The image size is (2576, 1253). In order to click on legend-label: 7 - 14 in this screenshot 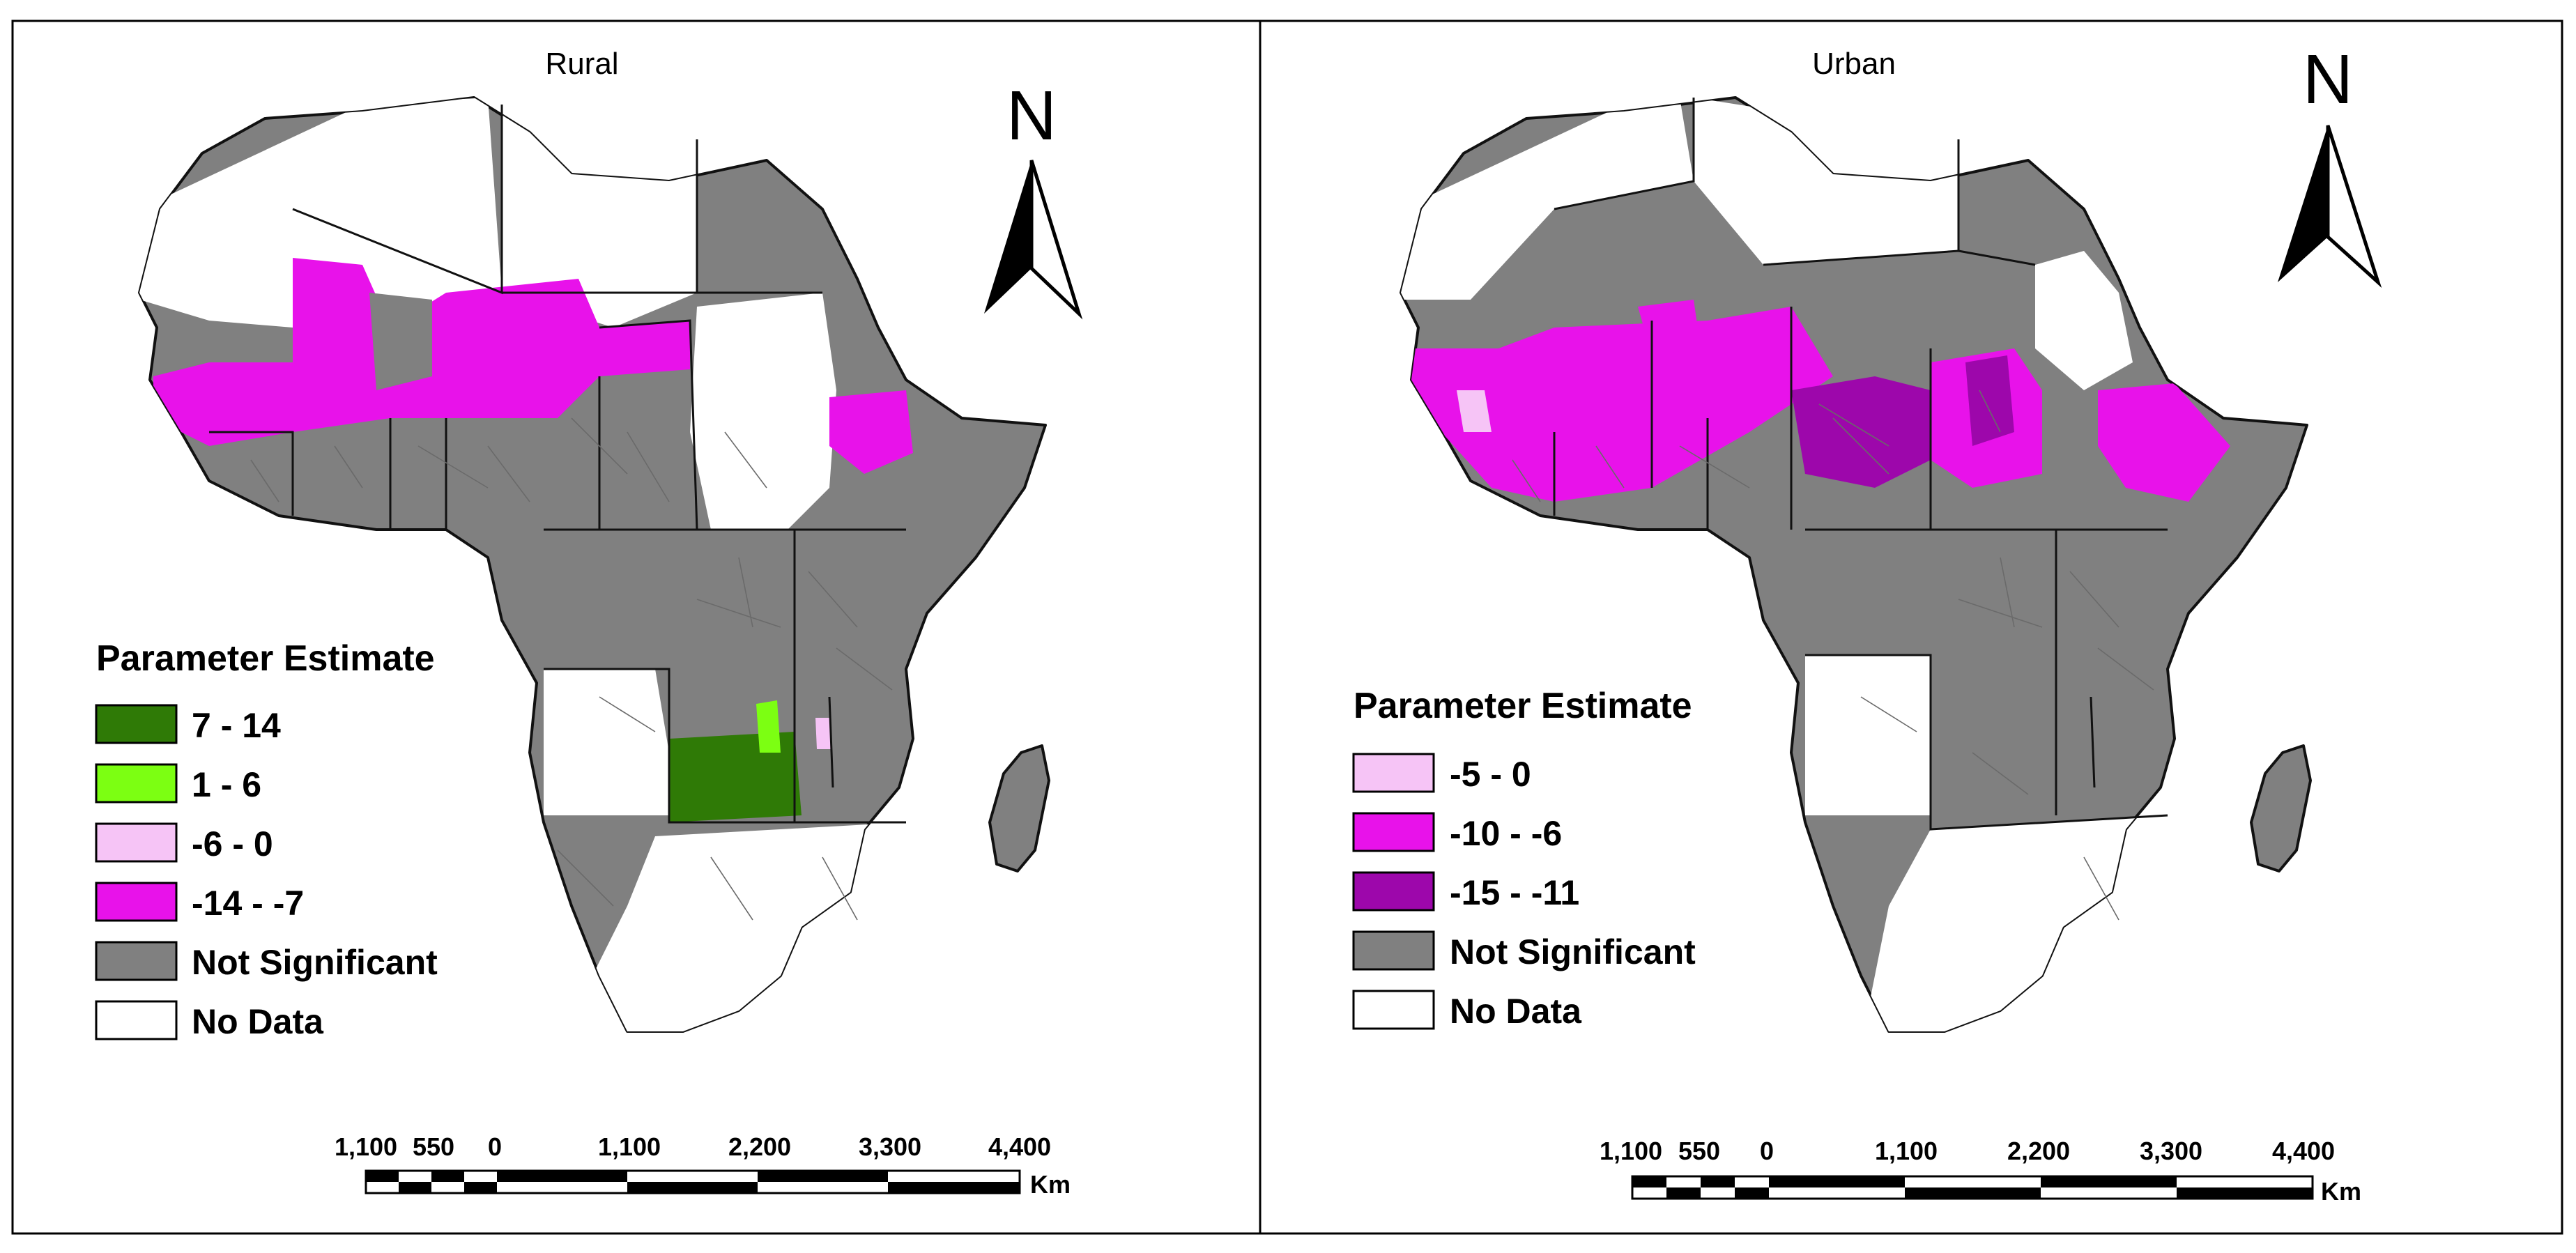, I will do `click(237, 725)`.